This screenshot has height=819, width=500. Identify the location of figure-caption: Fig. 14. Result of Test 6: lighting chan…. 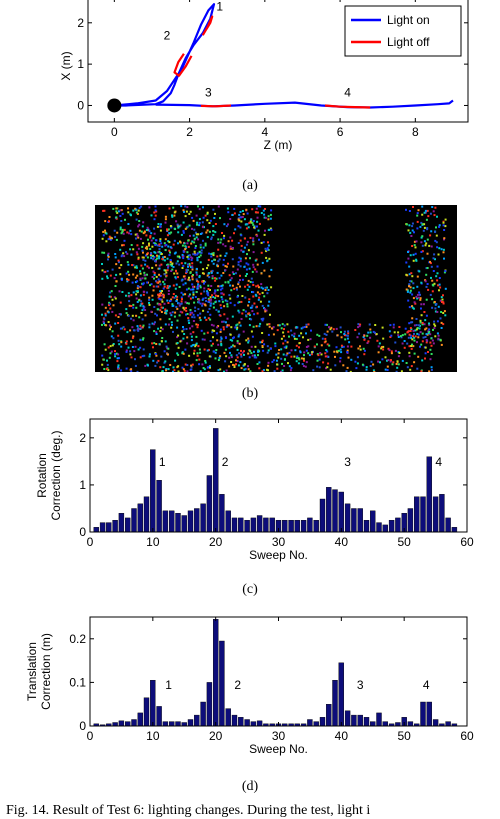
(188, 810).